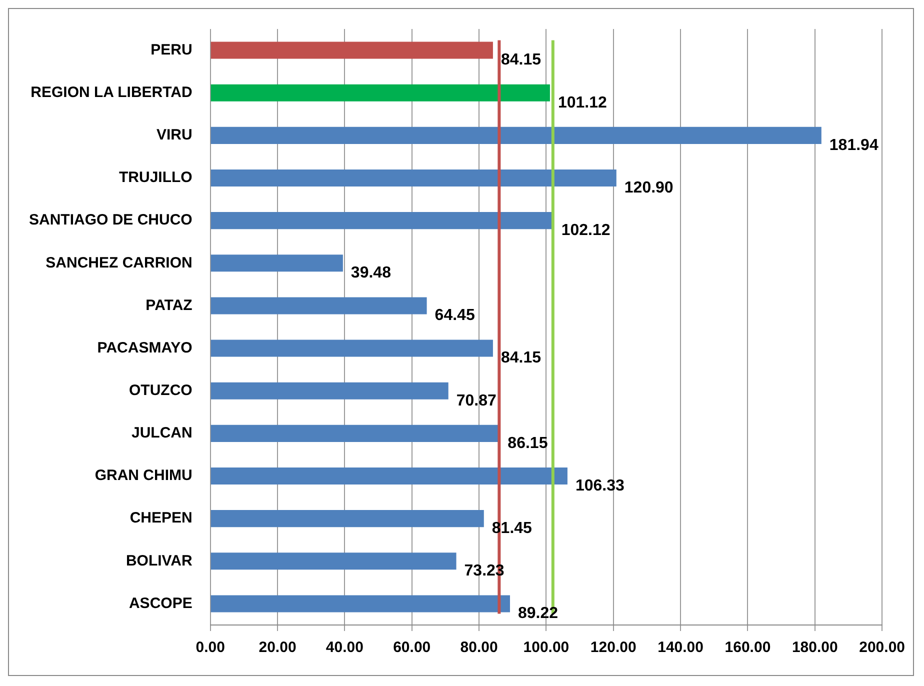 Image resolution: width=924 pixels, height=686 pixels. Describe the element at coordinates (161, 518) in the screenshot. I see `y-tick-label: CHEPEN` at that location.